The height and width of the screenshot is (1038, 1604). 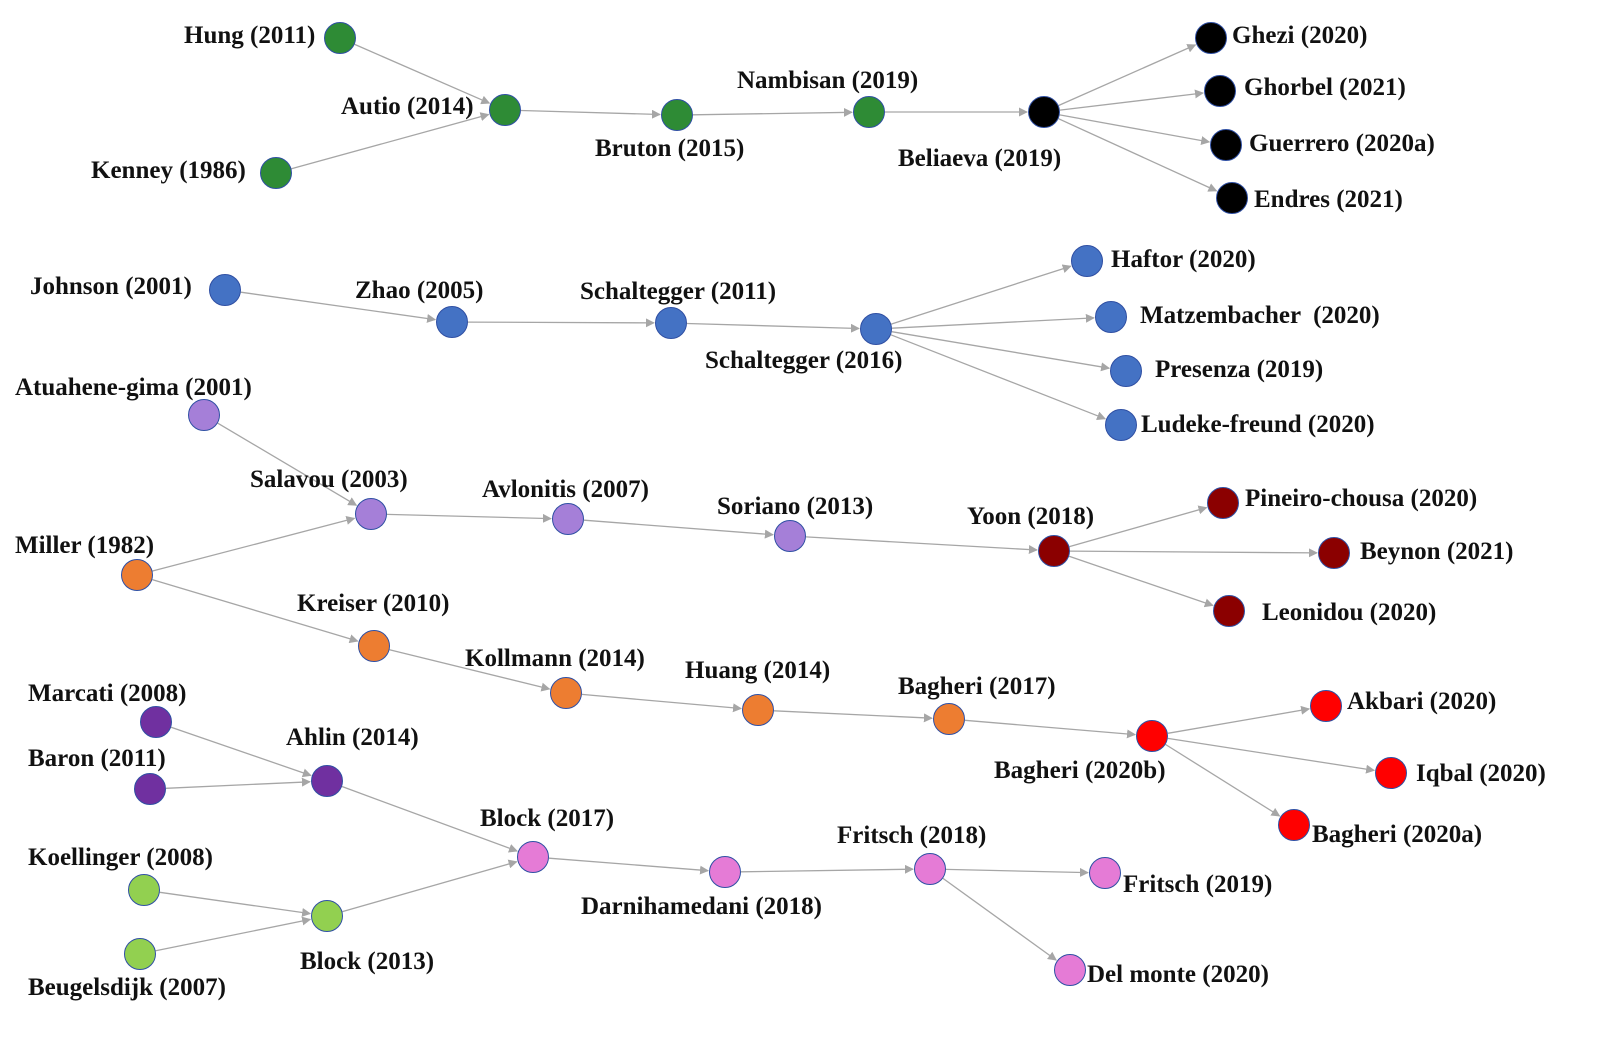 I want to click on edge-yoon2018-to-pineiro2020, so click(x=1138, y=526).